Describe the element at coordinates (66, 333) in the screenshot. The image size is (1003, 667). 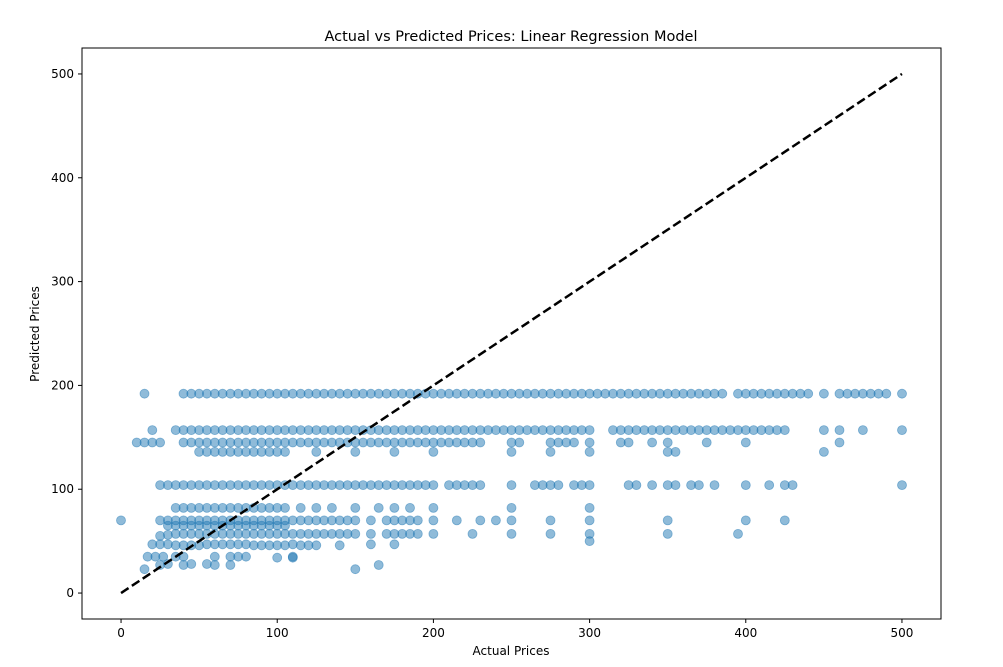
I see `y-axis: 0 100 200 300 400 500` at that location.